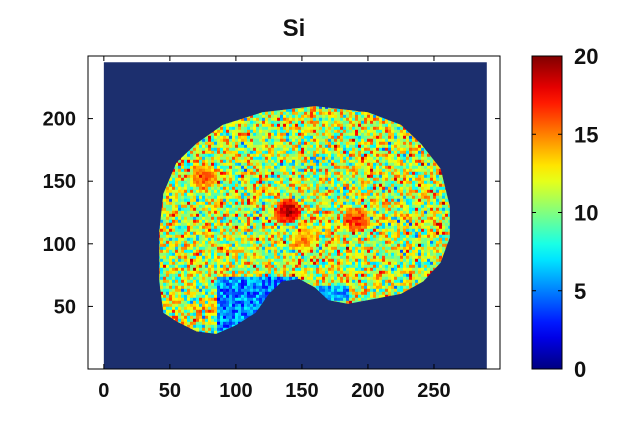 This screenshot has width=640, height=424. What do you see at coordinates (59, 245) in the screenshot?
I see `y-tick-label: 100` at bounding box center [59, 245].